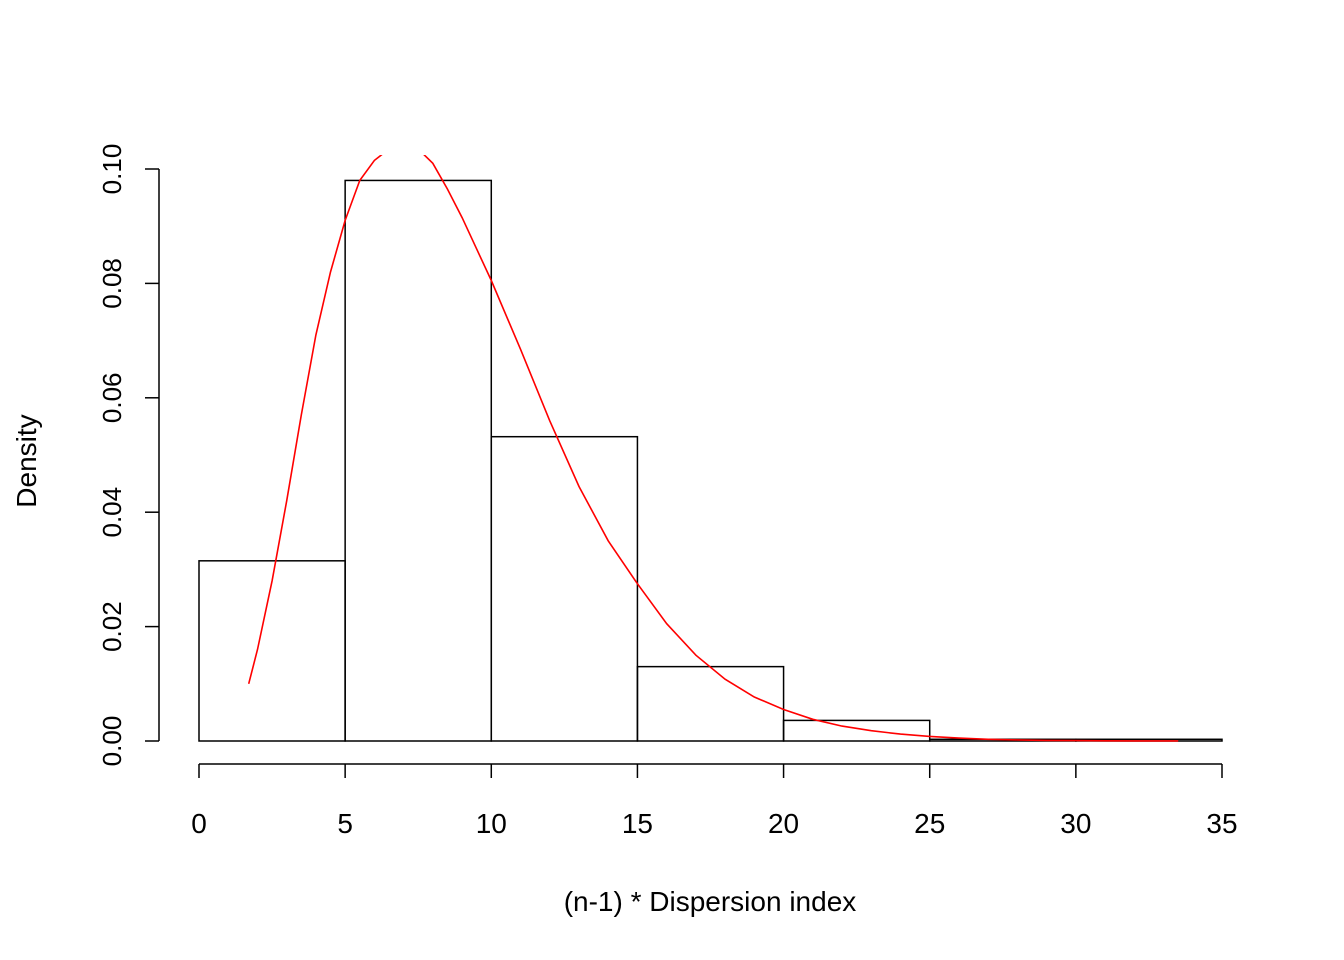 This screenshot has height=960, width=1344. What do you see at coordinates (112, 169) in the screenshot?
I see `y-tick-label-5: 0.10` at bounding box center [112, 169].